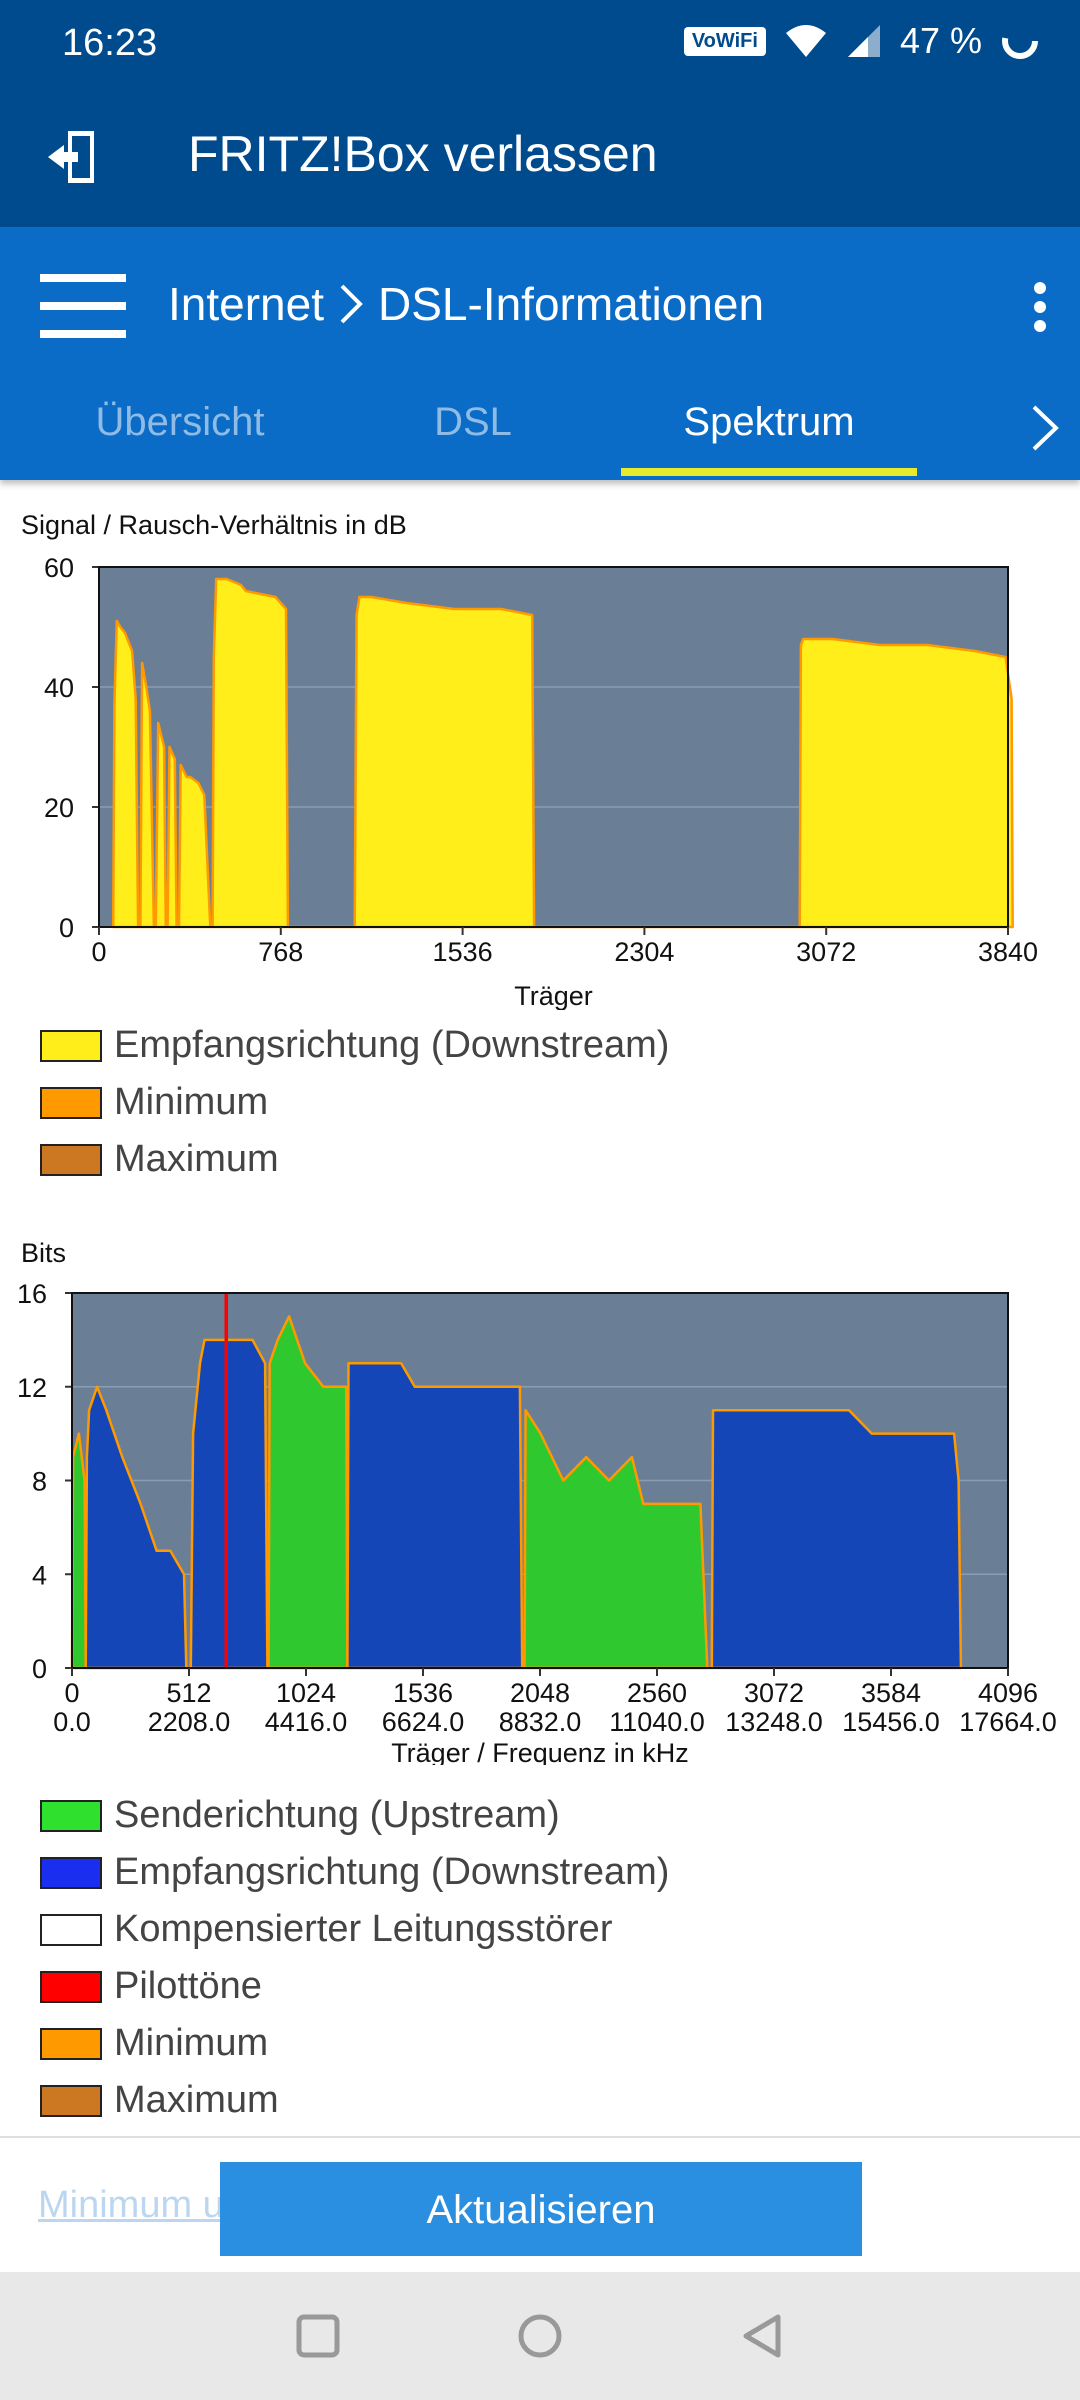 Image resolution: width=1080 pixels, height=2400 pixels. Describe the element at coordinates (246, 304) in the screenshot. I see `breadcrumb-parent: Internet` at that location.